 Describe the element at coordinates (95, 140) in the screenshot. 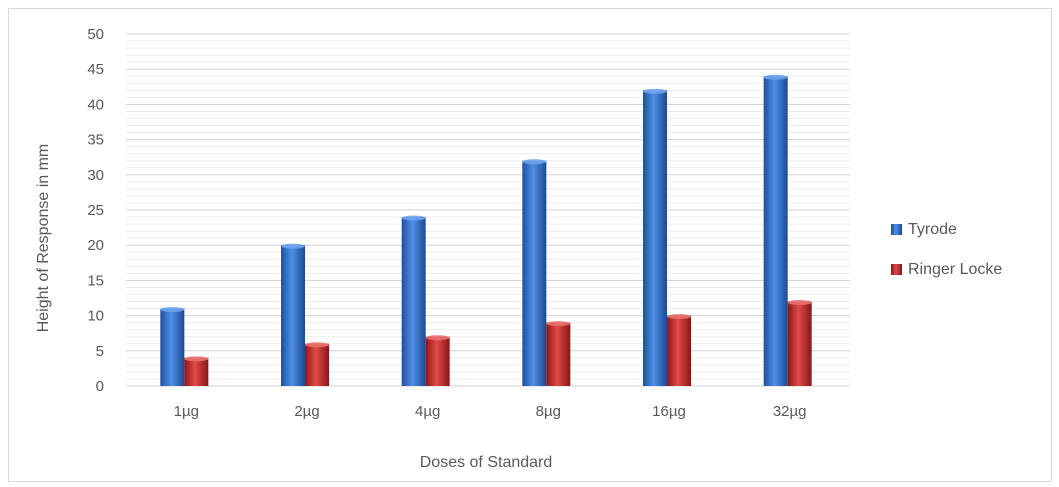

I see `y-tick-label: 35` at that location.